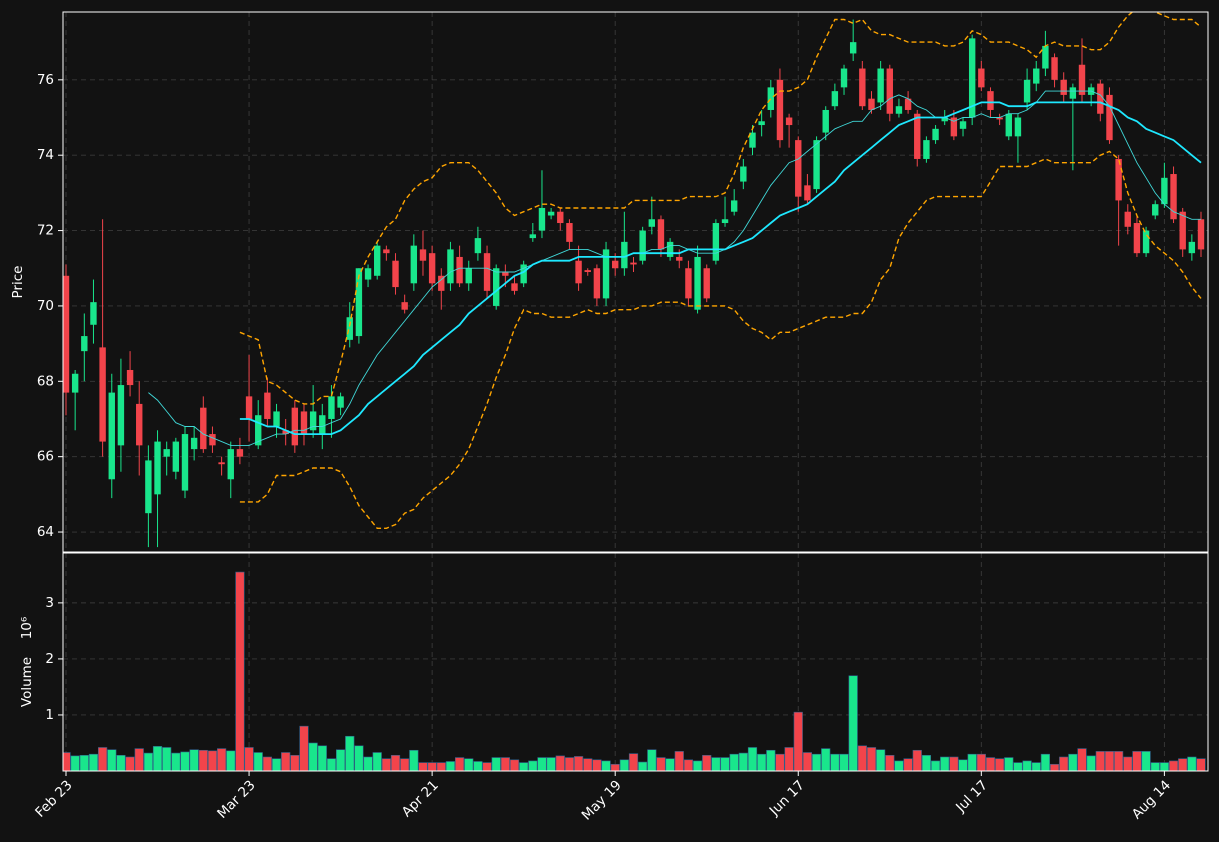 The width and height of the screenshot is (1219, 842). I want to click on y-tick-label: 72, so click(45, 231).